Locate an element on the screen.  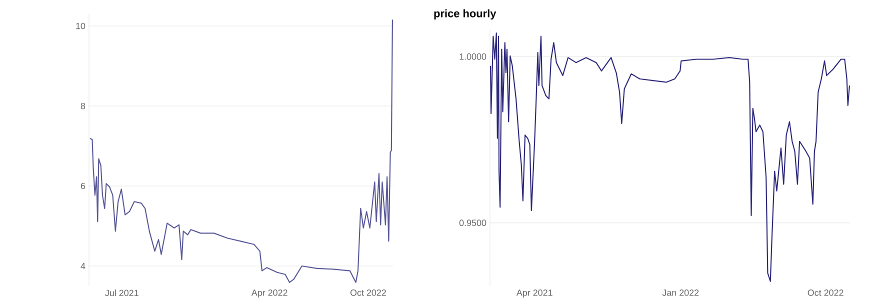
x-tick-label: Apr 2021 is located at coordinates (534, 294).